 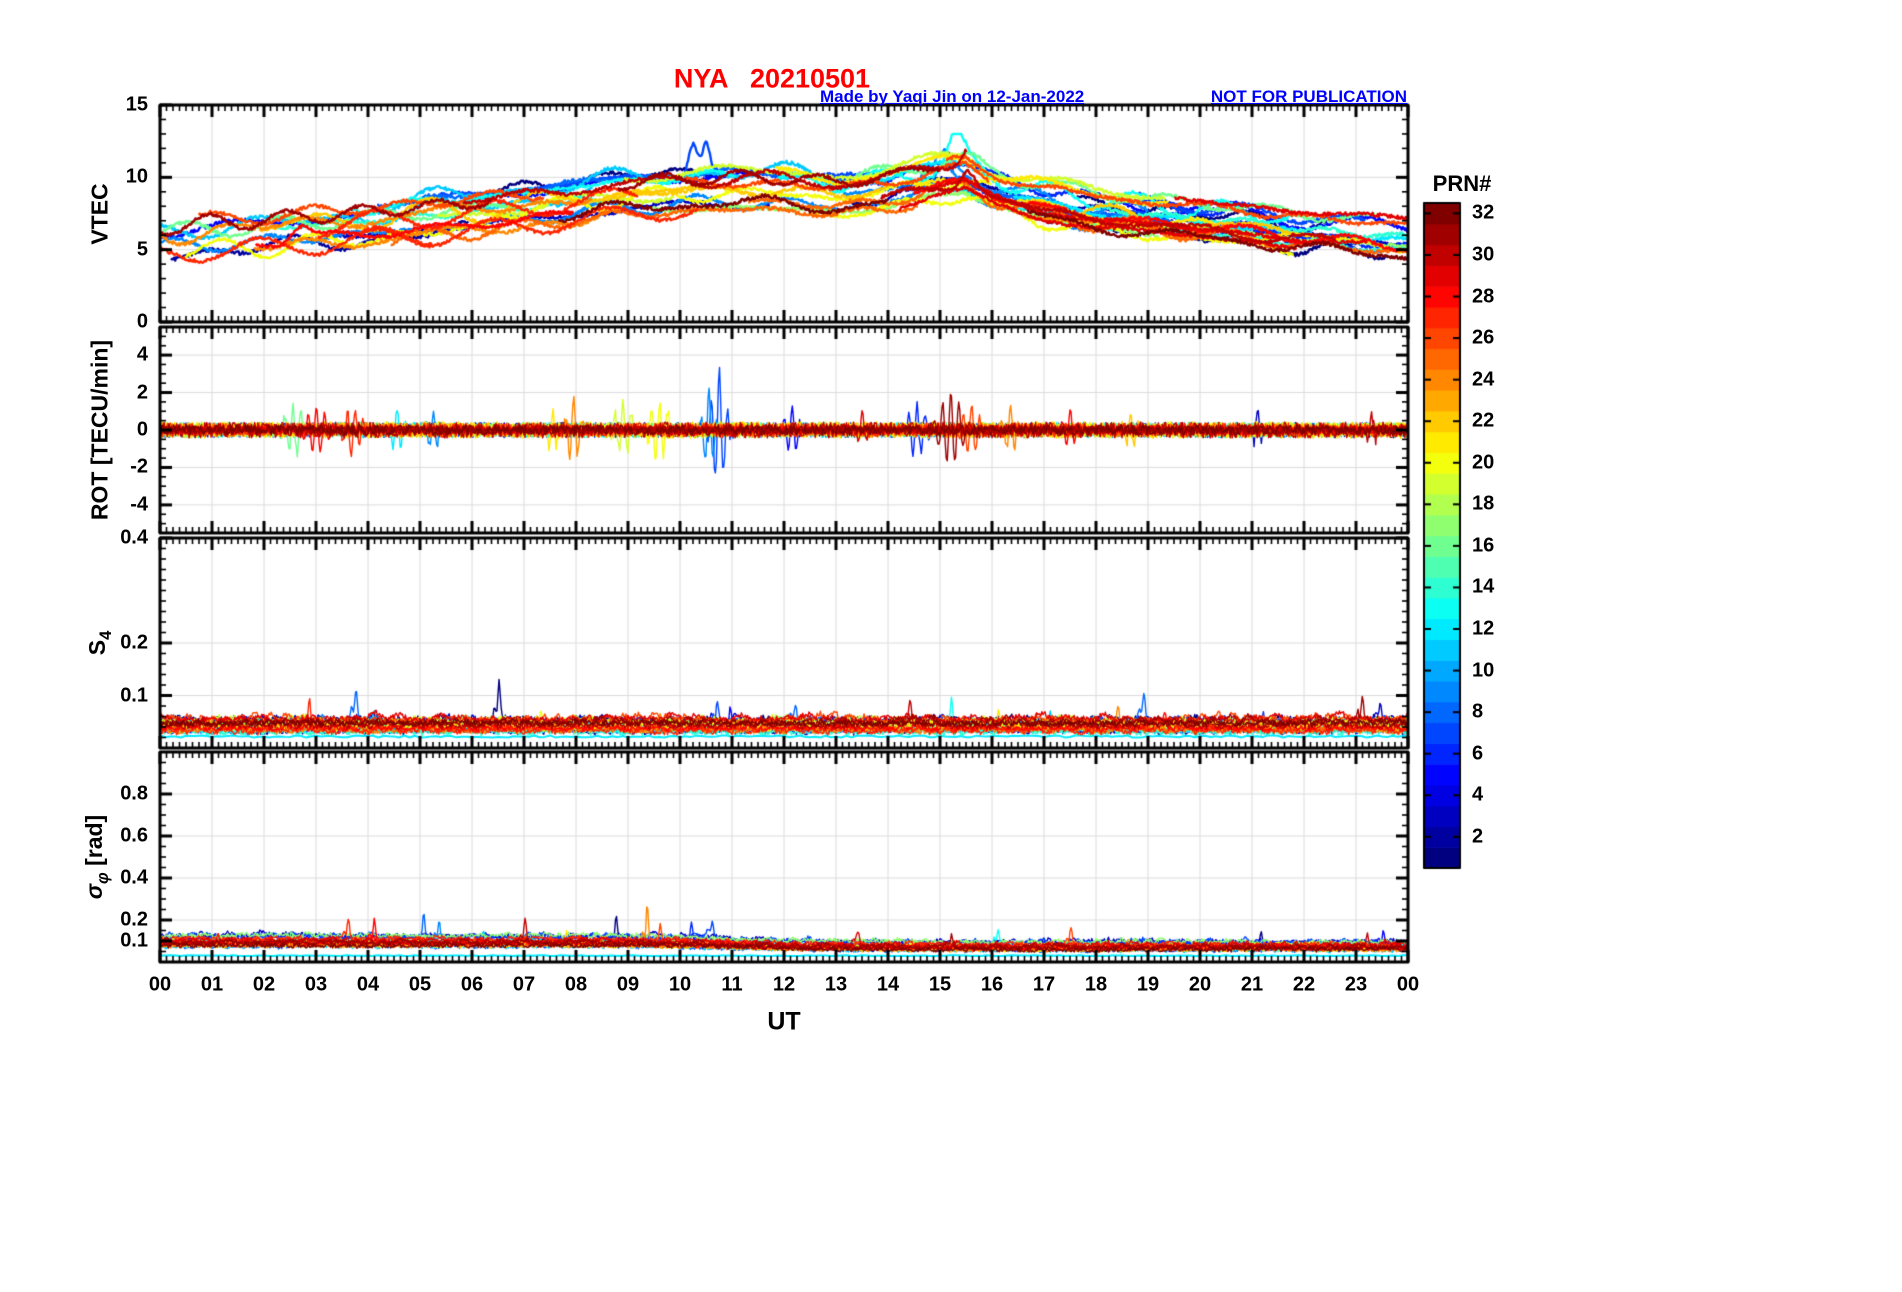 What do you see at coordinates (142, 354) in the screenshot?
I see `y-tick-label: 4` at bounding box center [142, 354].